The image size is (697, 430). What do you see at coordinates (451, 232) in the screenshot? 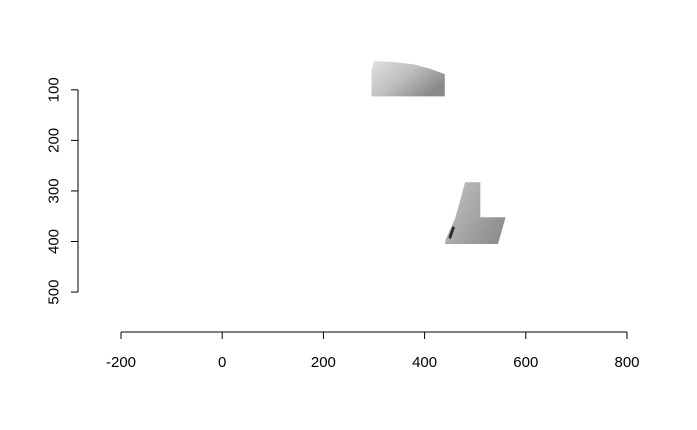
I see `dark-speck` at bounding box center [451, 232].